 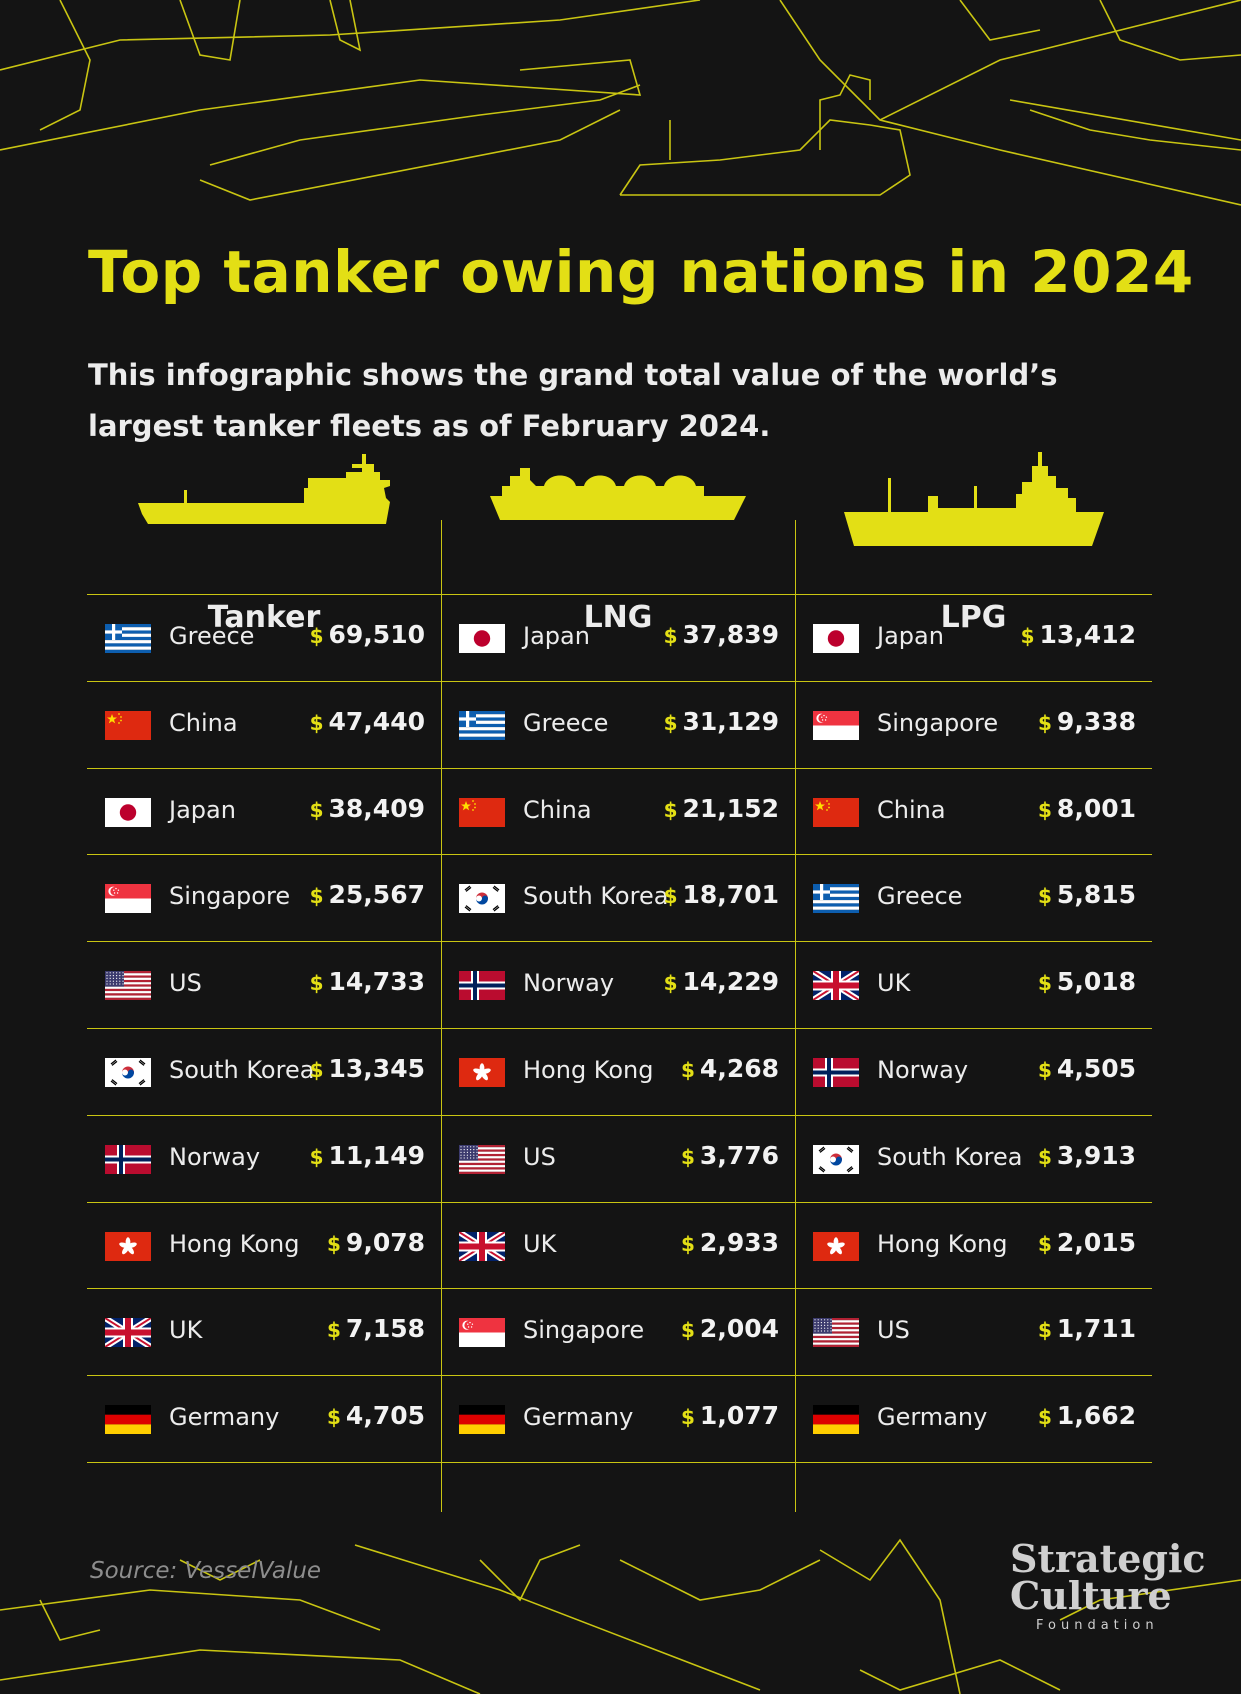 I want to click on source-credit: Source: VesselValue, so click(x=206, y=1571).